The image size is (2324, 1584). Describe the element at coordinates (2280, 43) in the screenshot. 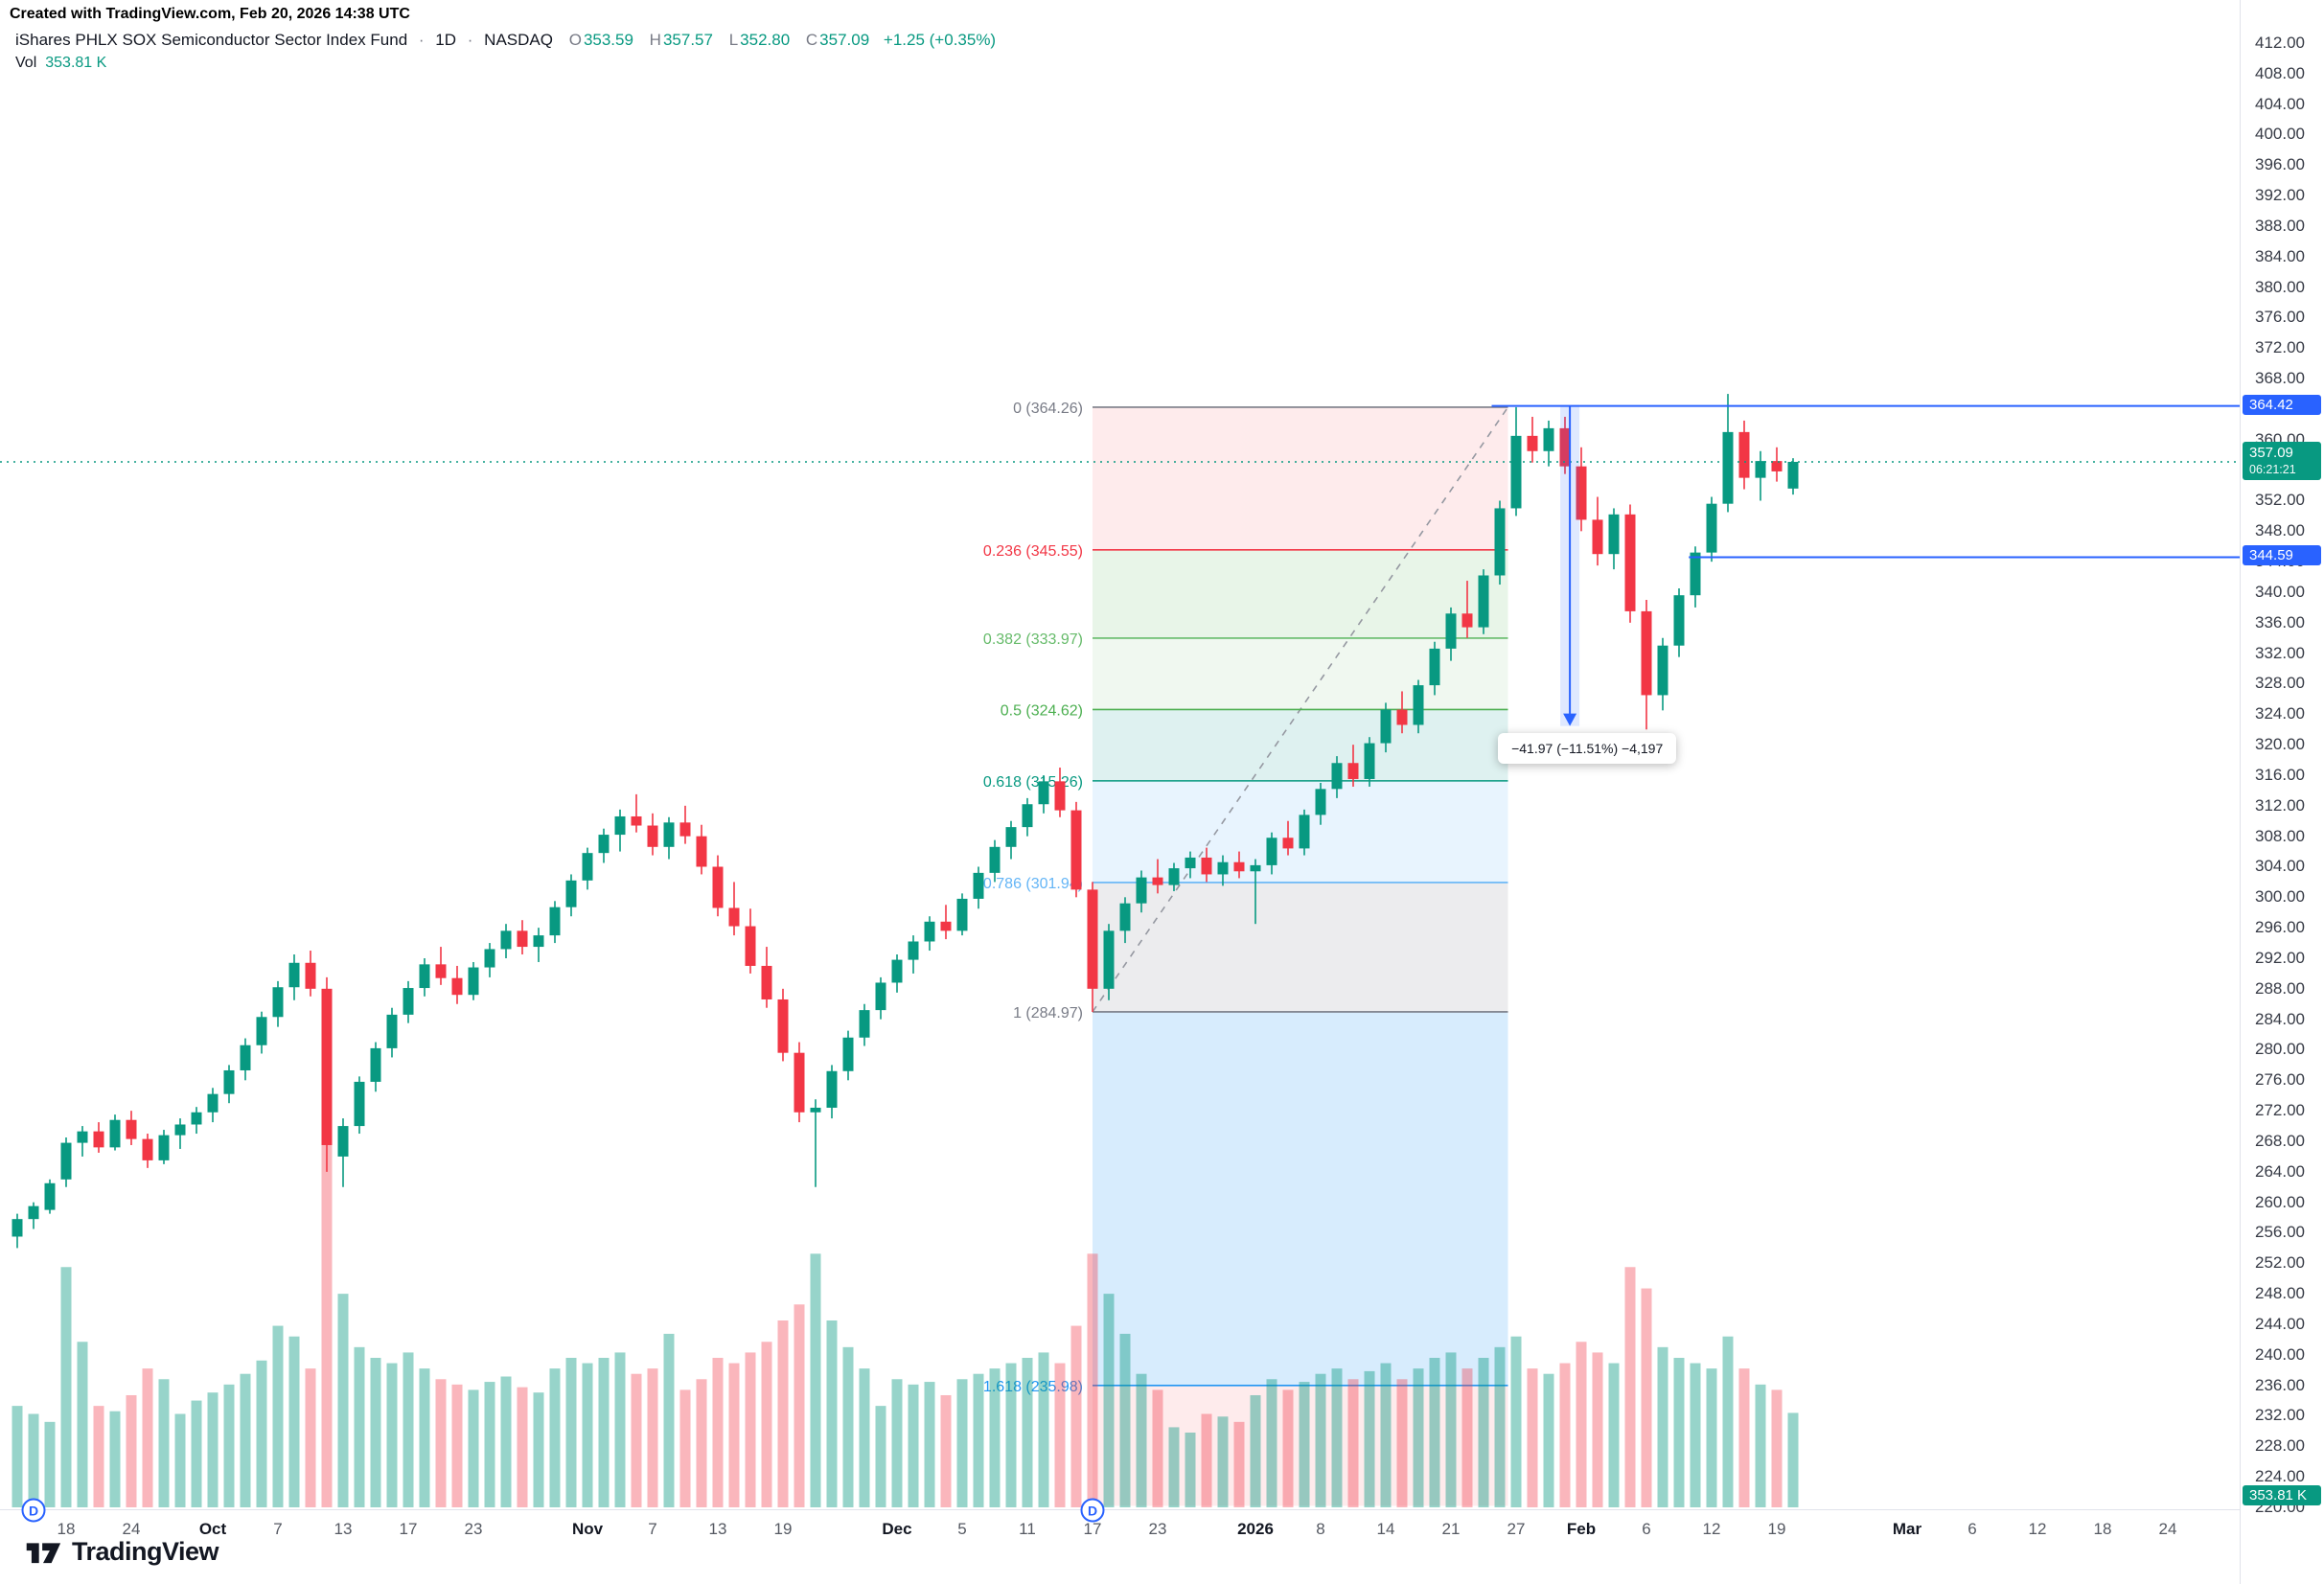

I see `price-tick: 412.00` at that location.